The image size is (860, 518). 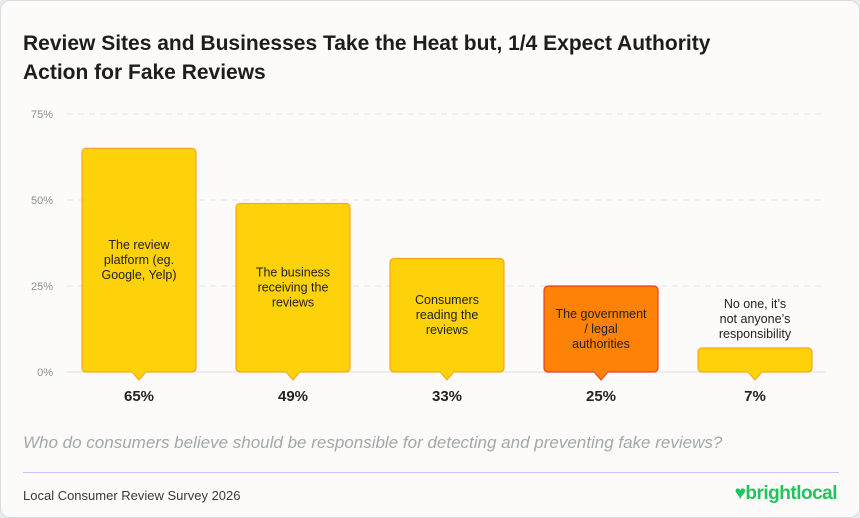 What do you see at coordinates (601, 396) in the screenshot?
I see `value-label: 25%` at bounding box center [601, 396].